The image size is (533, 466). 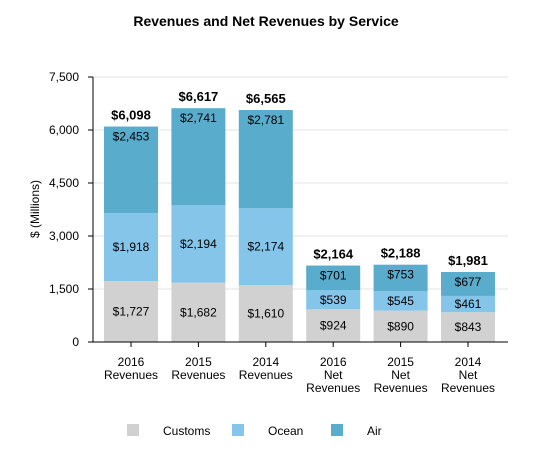 I want to click on y-tick-label: 1,500, so click(x=64, y=289).